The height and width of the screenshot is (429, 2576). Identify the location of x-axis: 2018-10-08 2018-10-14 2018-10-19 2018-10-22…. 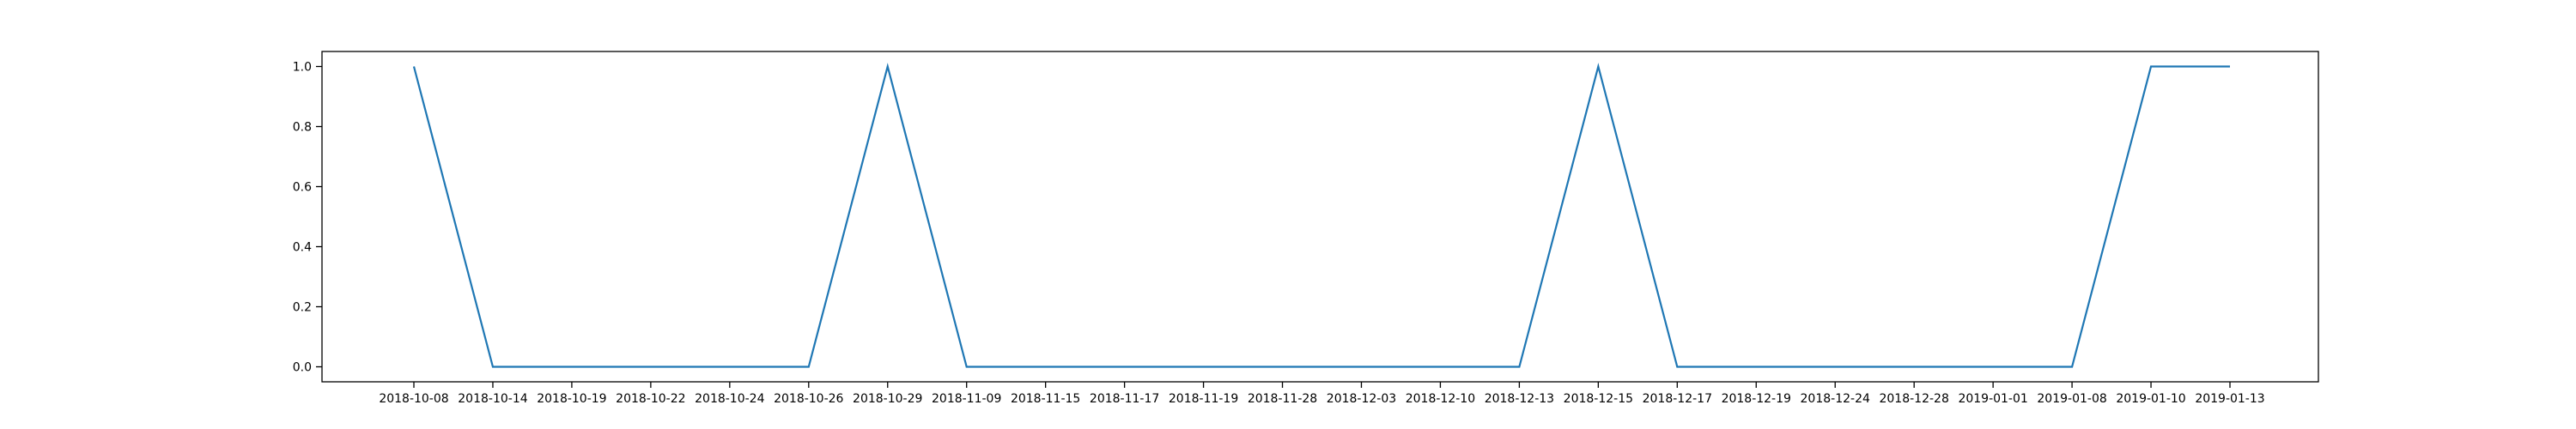
(1322, 394).